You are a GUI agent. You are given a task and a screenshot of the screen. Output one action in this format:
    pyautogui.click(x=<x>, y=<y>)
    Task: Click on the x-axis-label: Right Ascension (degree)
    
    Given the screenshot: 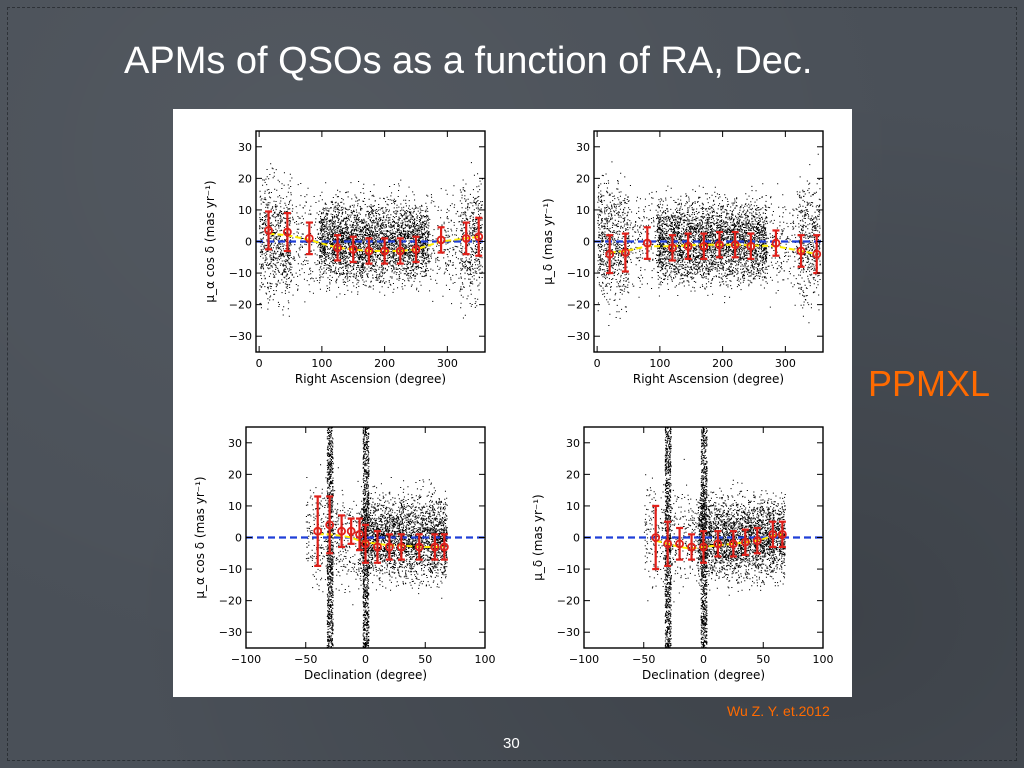 What is the action you would take?
    pyautogui.click(x=708, y=379)
    